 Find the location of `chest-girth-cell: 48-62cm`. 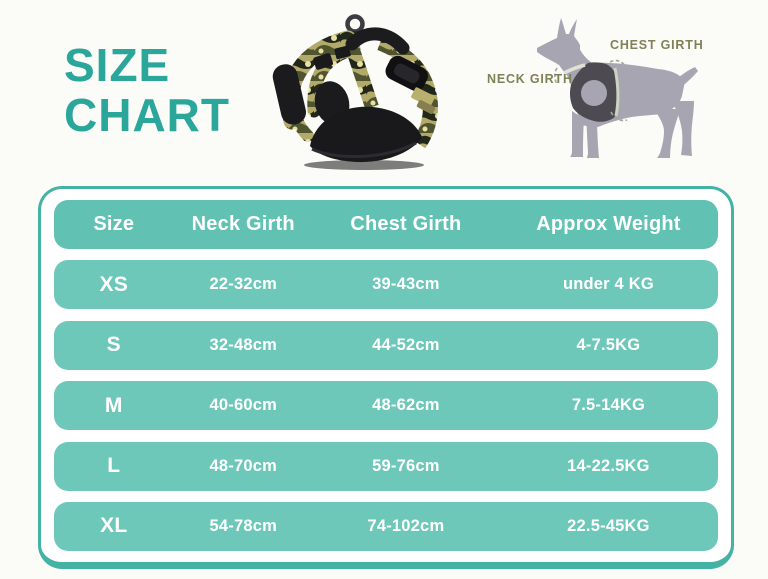

chest-girth-cell: 48-62cm is located at coordinates (406, 405).